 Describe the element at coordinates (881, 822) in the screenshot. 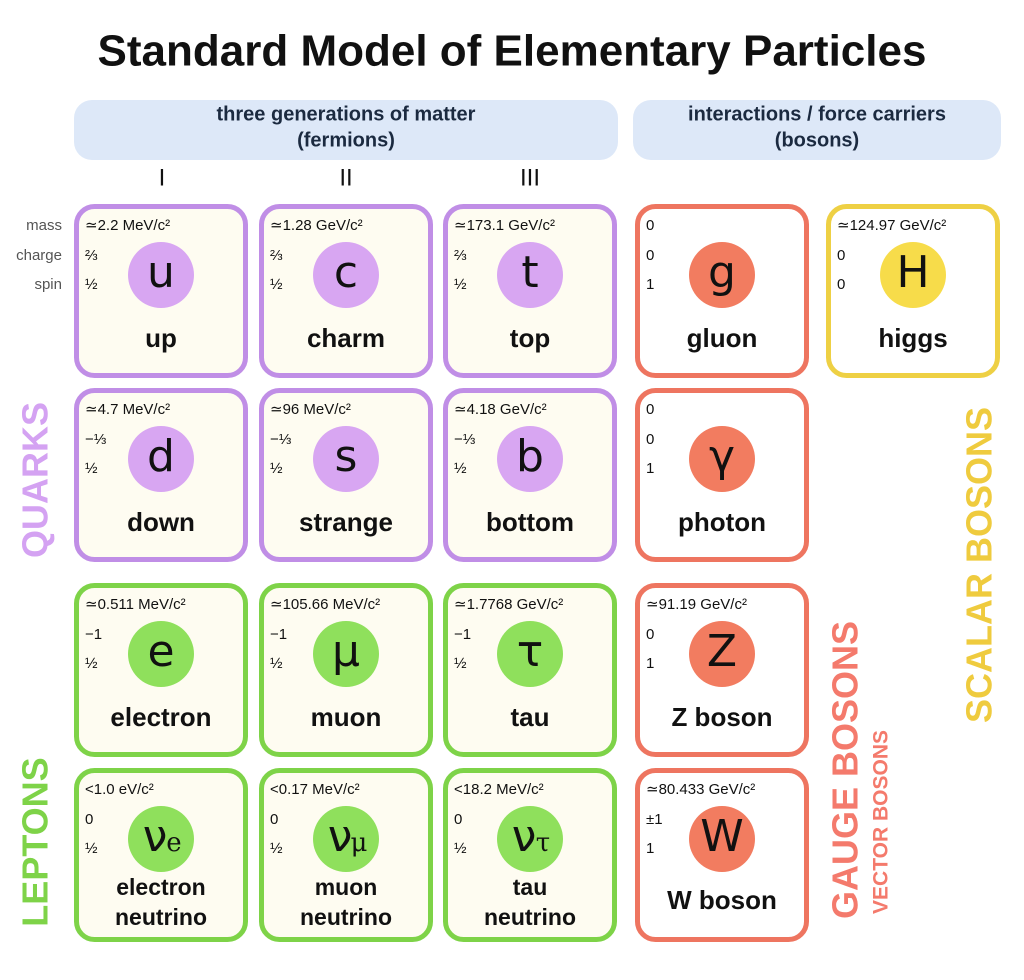

I see `group-label: VECTOR BOSONS` at that location.